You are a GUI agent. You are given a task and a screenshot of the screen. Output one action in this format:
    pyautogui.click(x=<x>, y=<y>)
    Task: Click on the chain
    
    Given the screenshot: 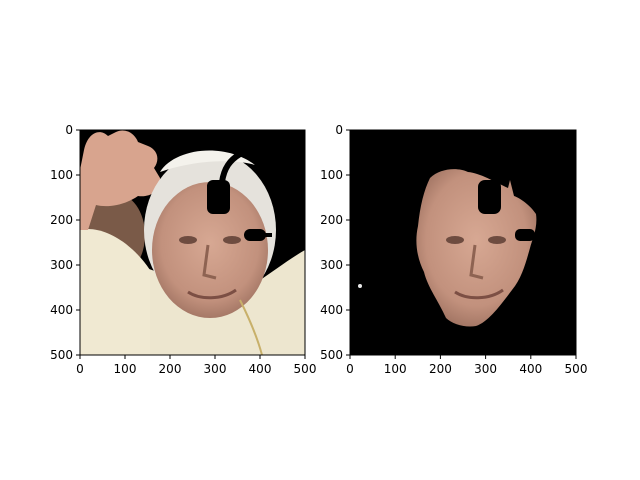 What is the action you would take?
    pyautogui.click(x=251, y=327)
    